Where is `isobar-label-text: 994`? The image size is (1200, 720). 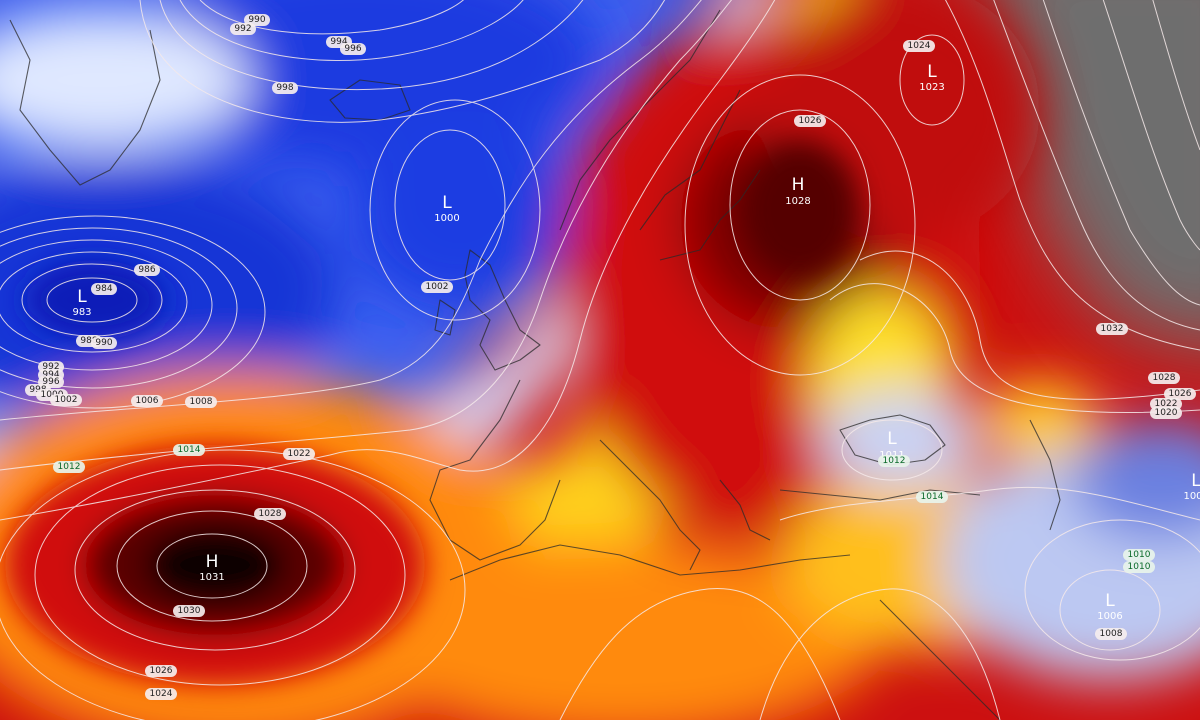 isobar-label-text: 994 is located at coordinates (50, 375).